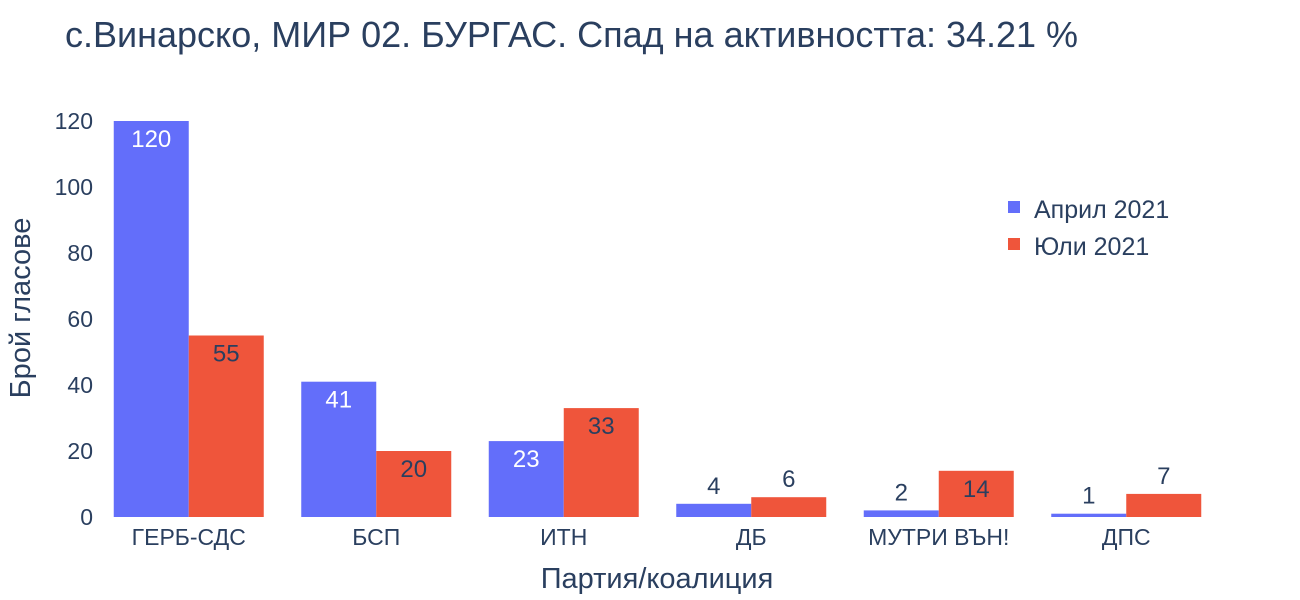 Image resolution: width=1300 pixels, height=600 pixels. I want to click on bar-value-label: 7, so click(1163, 476).